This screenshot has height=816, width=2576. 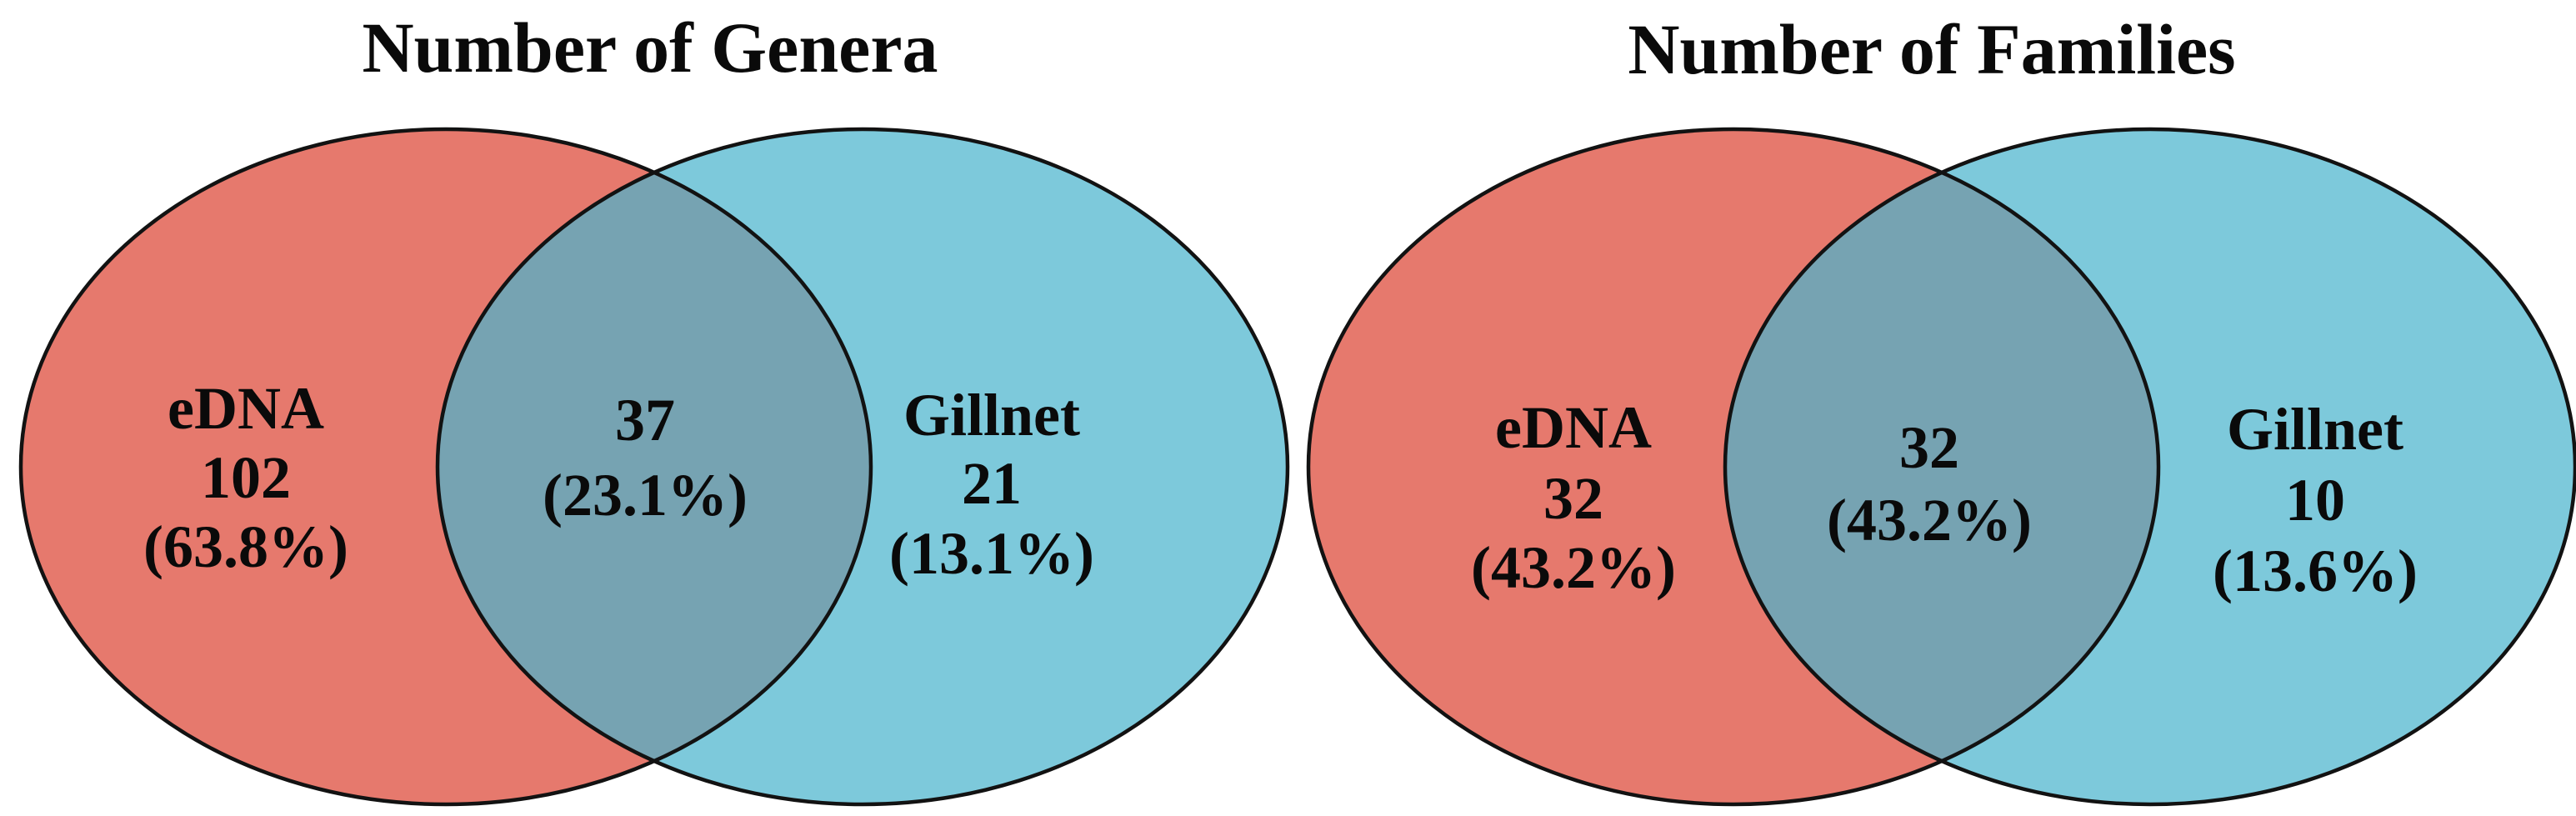 I want to click on gillnet-set-percent: (13.6%), so click(x=2316, y=571).